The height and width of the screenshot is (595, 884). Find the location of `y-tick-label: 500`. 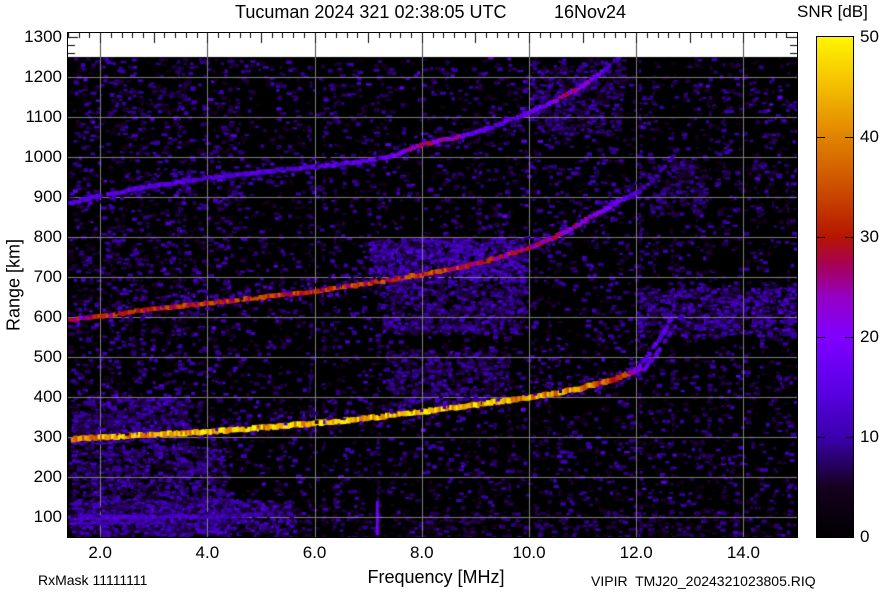

y-tick-label: 500 is located at coordinates (47, 356).